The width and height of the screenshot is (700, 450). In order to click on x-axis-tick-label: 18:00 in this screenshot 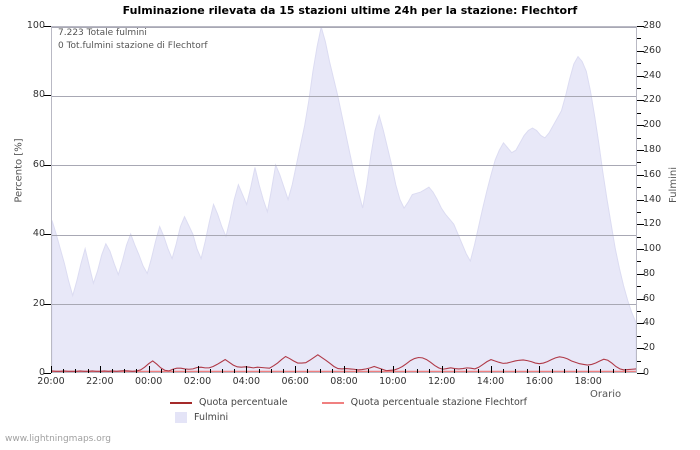, I will do `click(588, 381)`.